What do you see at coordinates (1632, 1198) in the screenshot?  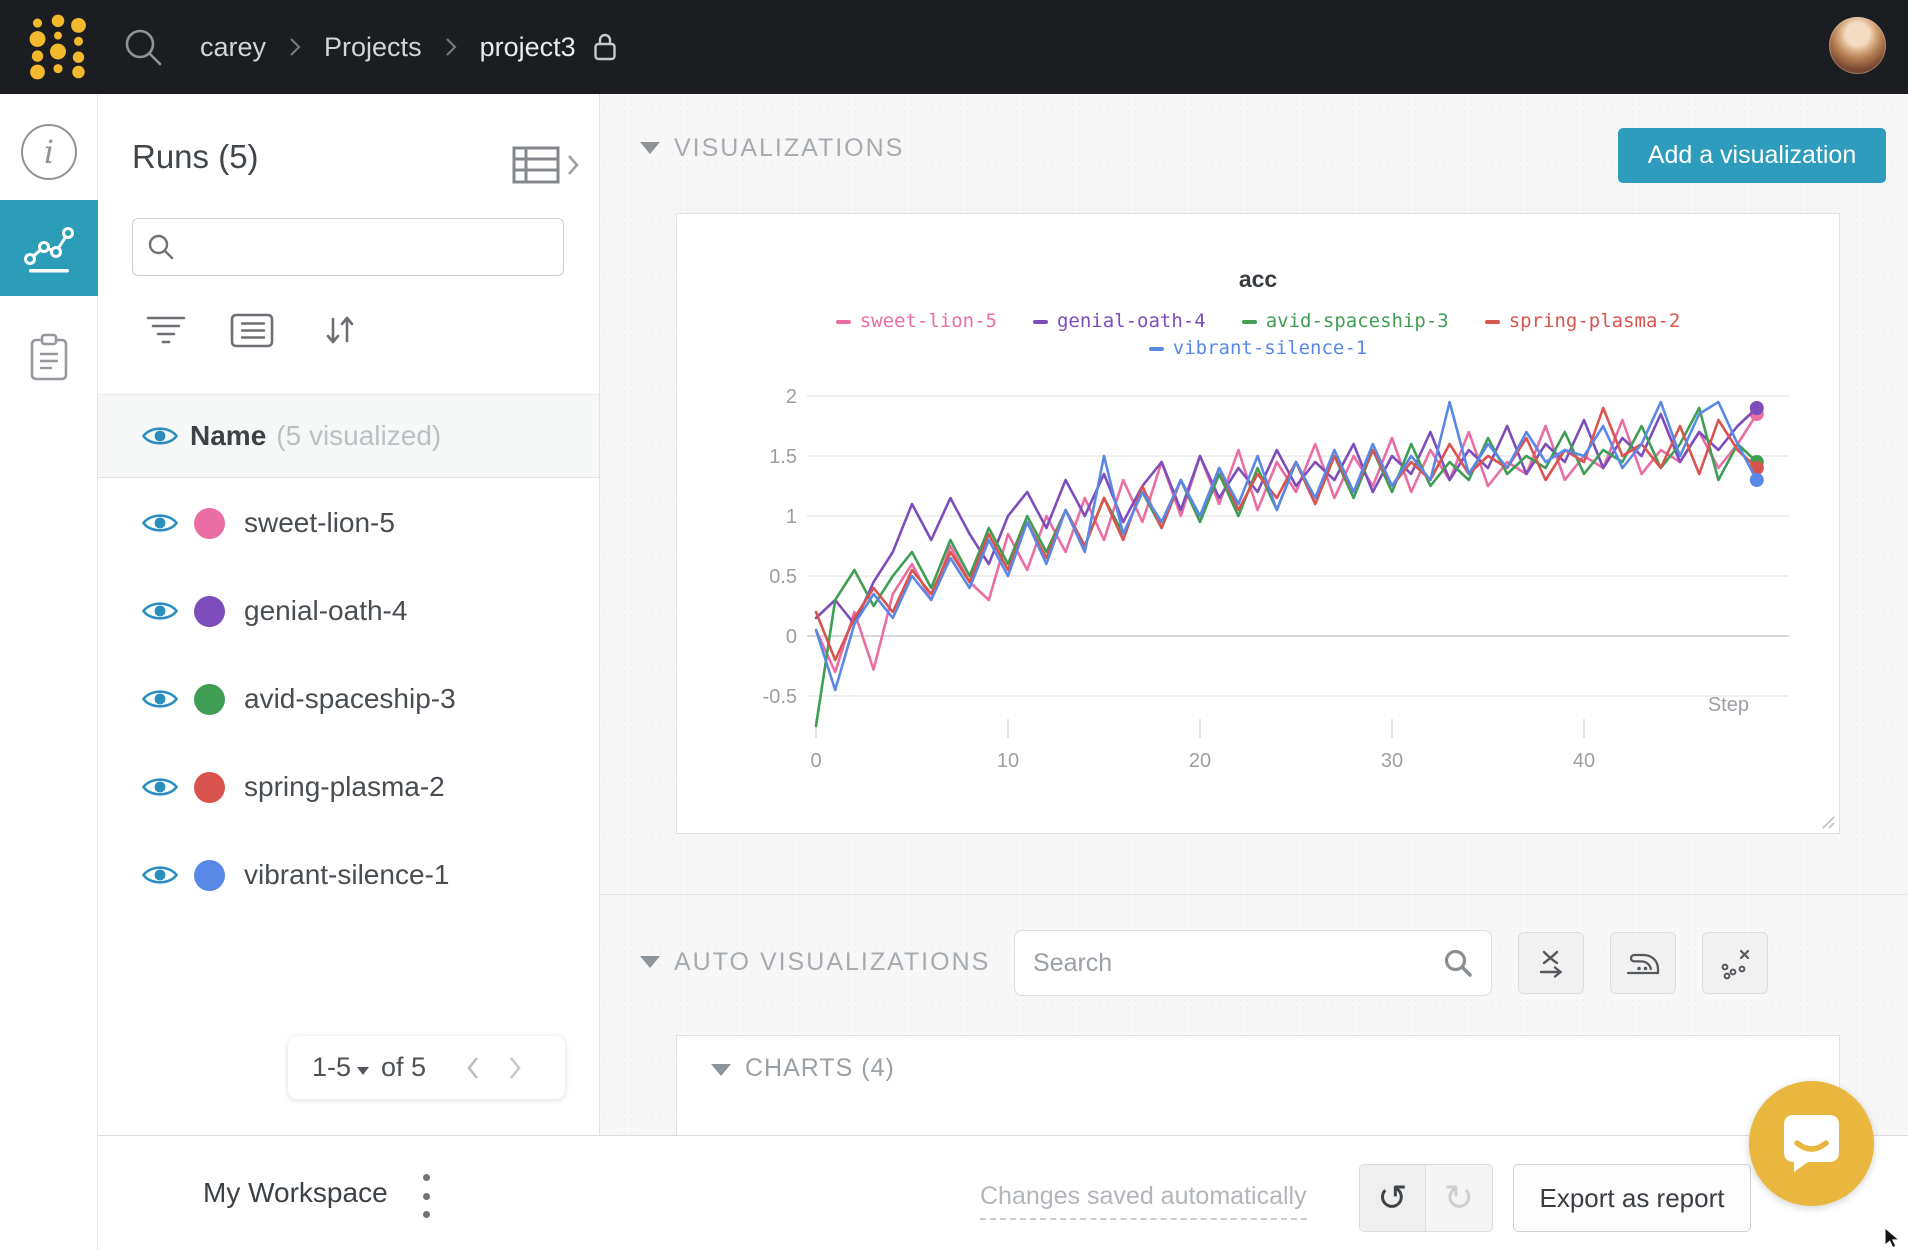 I see `export-report-button: Export as report` at bounding box center [1632, 1198].